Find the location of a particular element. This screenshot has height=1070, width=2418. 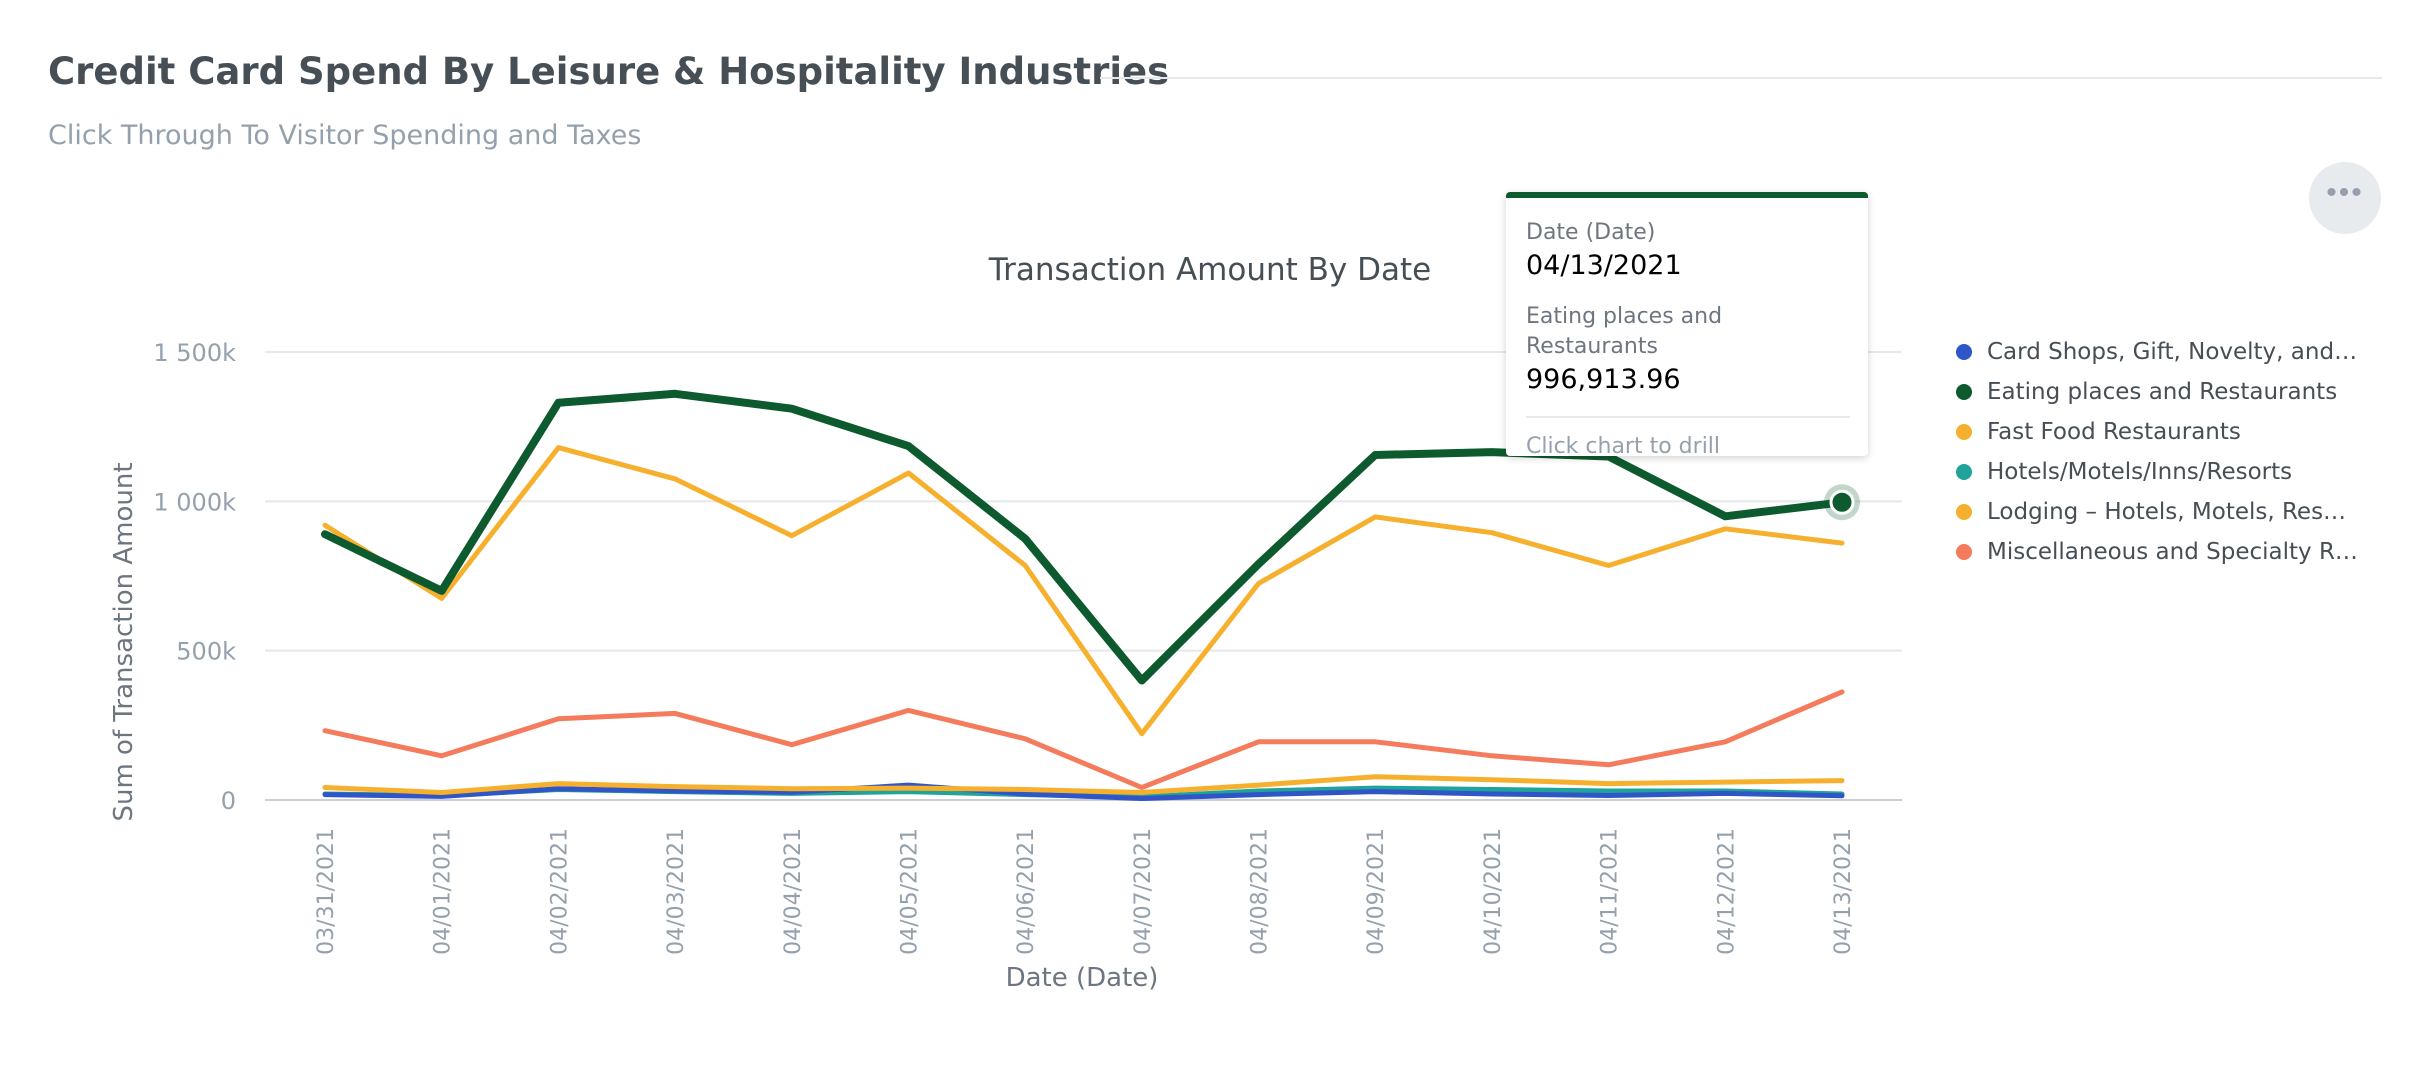

tooltip-drill-hint: Click chart to drill is located at coordinates (1623, 446).